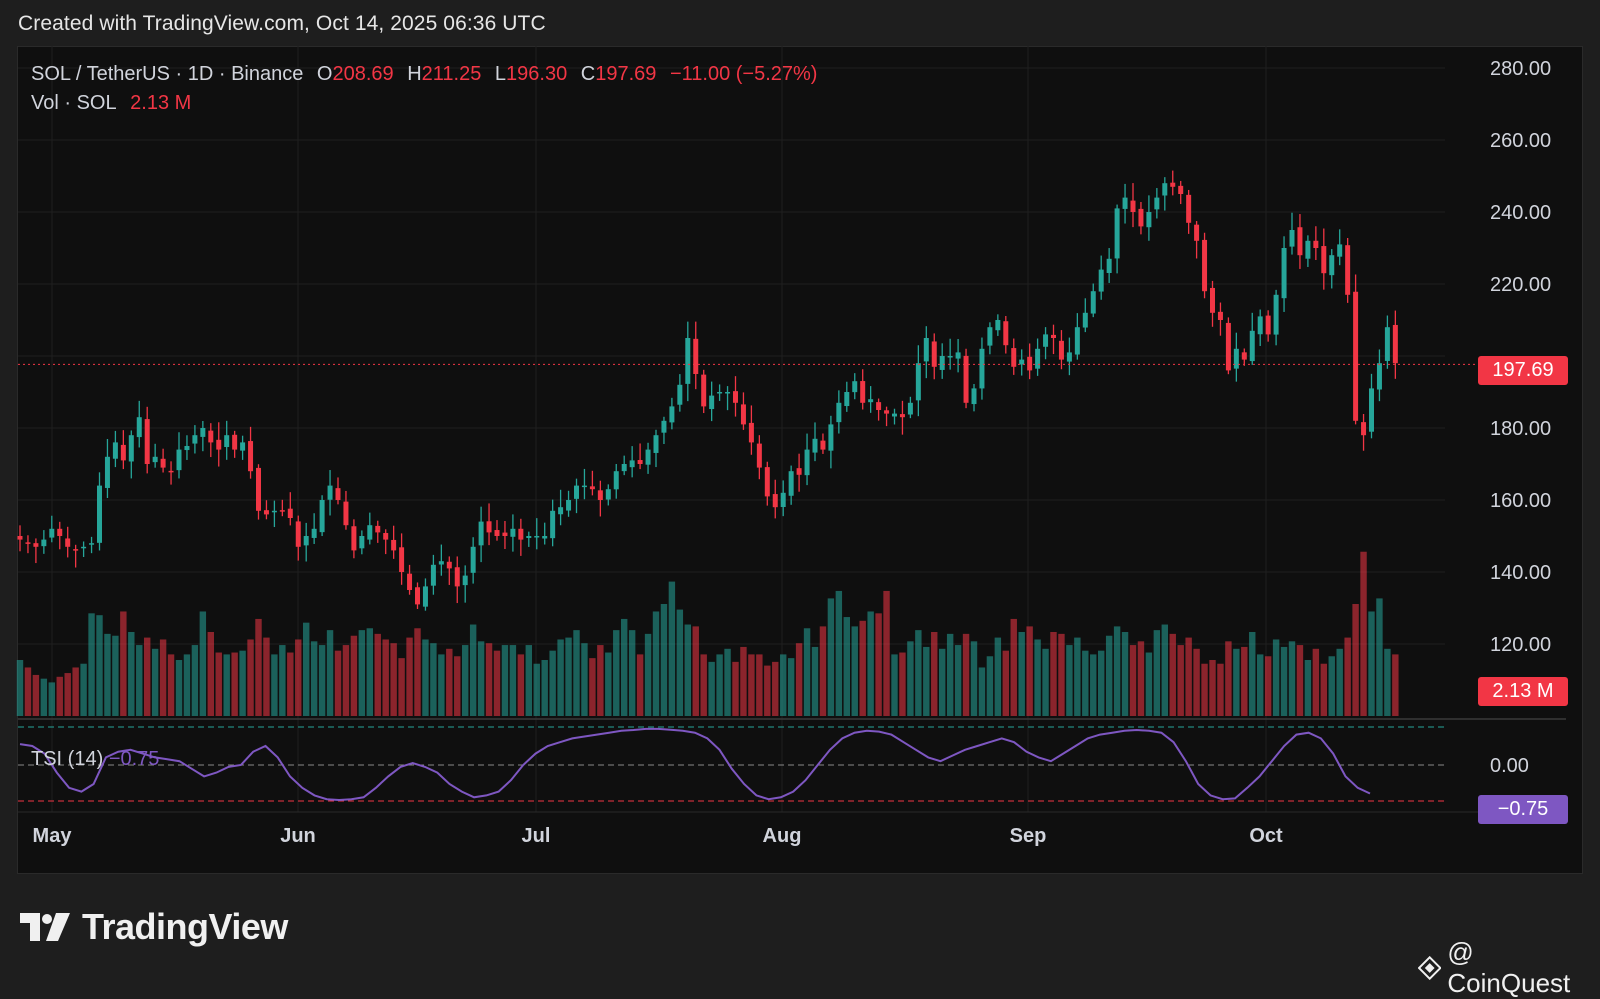  Describe the element at coordinates (1520, 285) in the screenshot. I see `price-axis-label: 220.00` at that location.